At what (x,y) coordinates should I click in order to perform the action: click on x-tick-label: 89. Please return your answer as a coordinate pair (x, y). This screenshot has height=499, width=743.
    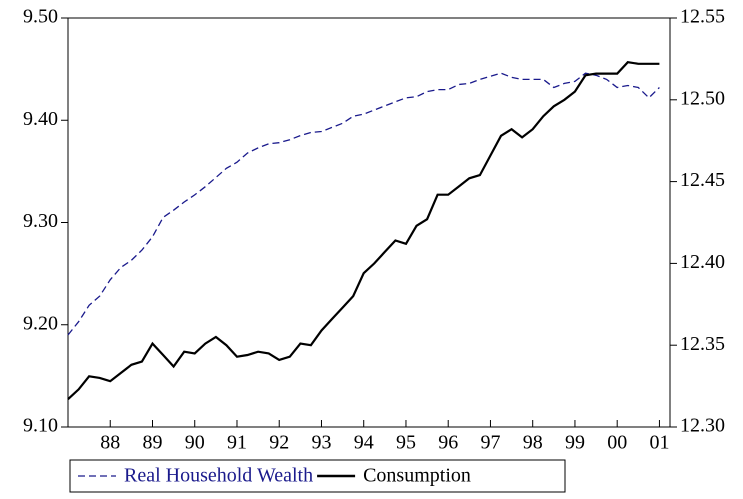
    Looking at the image, I should click on (152, 443).